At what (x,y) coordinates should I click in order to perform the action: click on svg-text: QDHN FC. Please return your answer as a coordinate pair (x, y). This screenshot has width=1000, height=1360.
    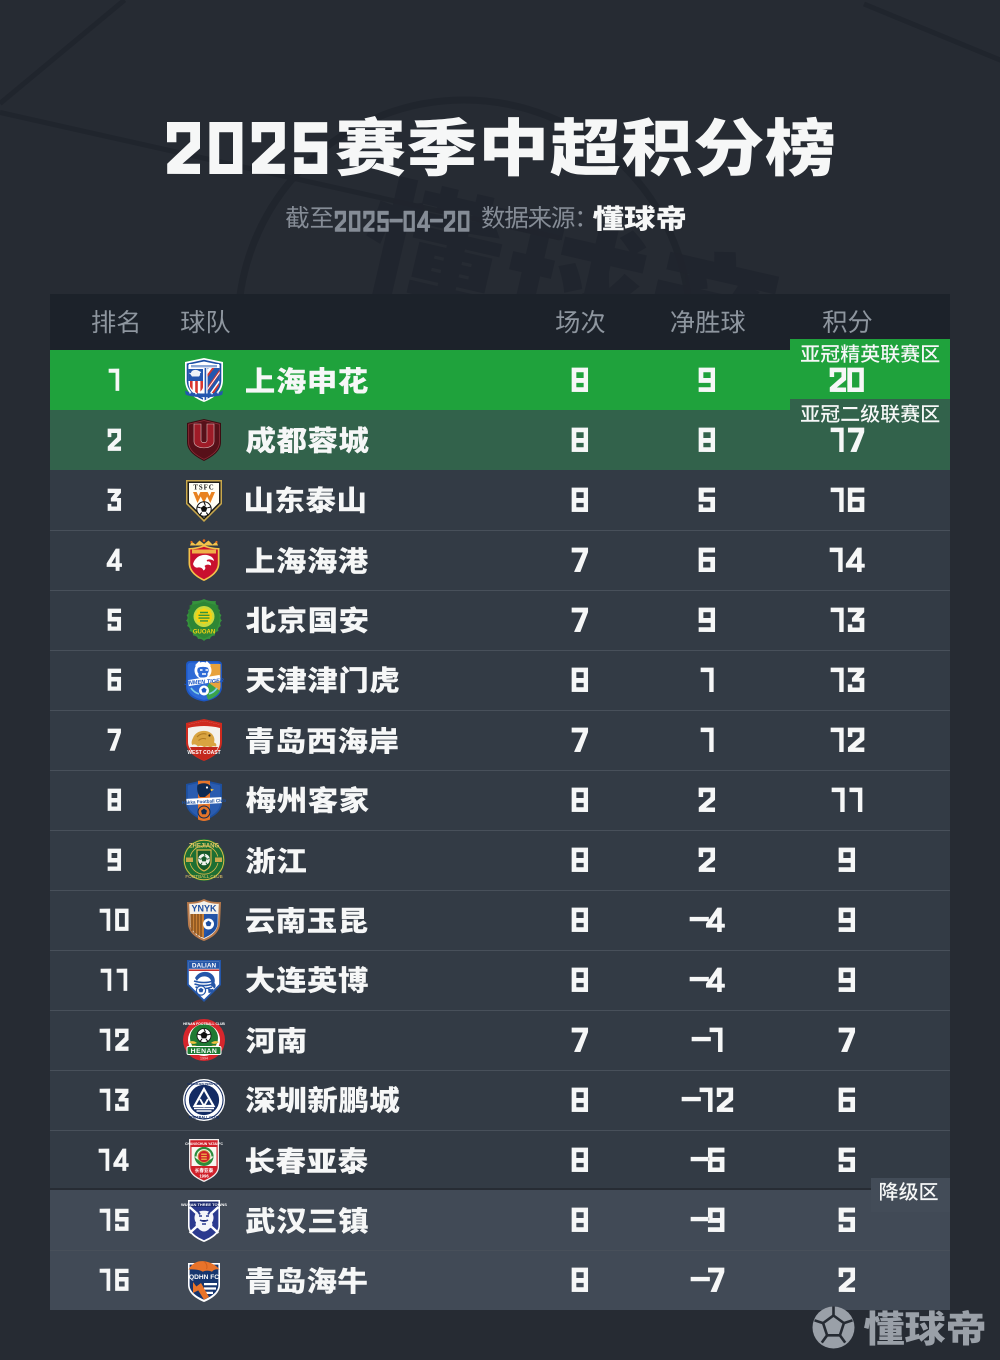
    Looking at the image, I should click on (204, 1277).